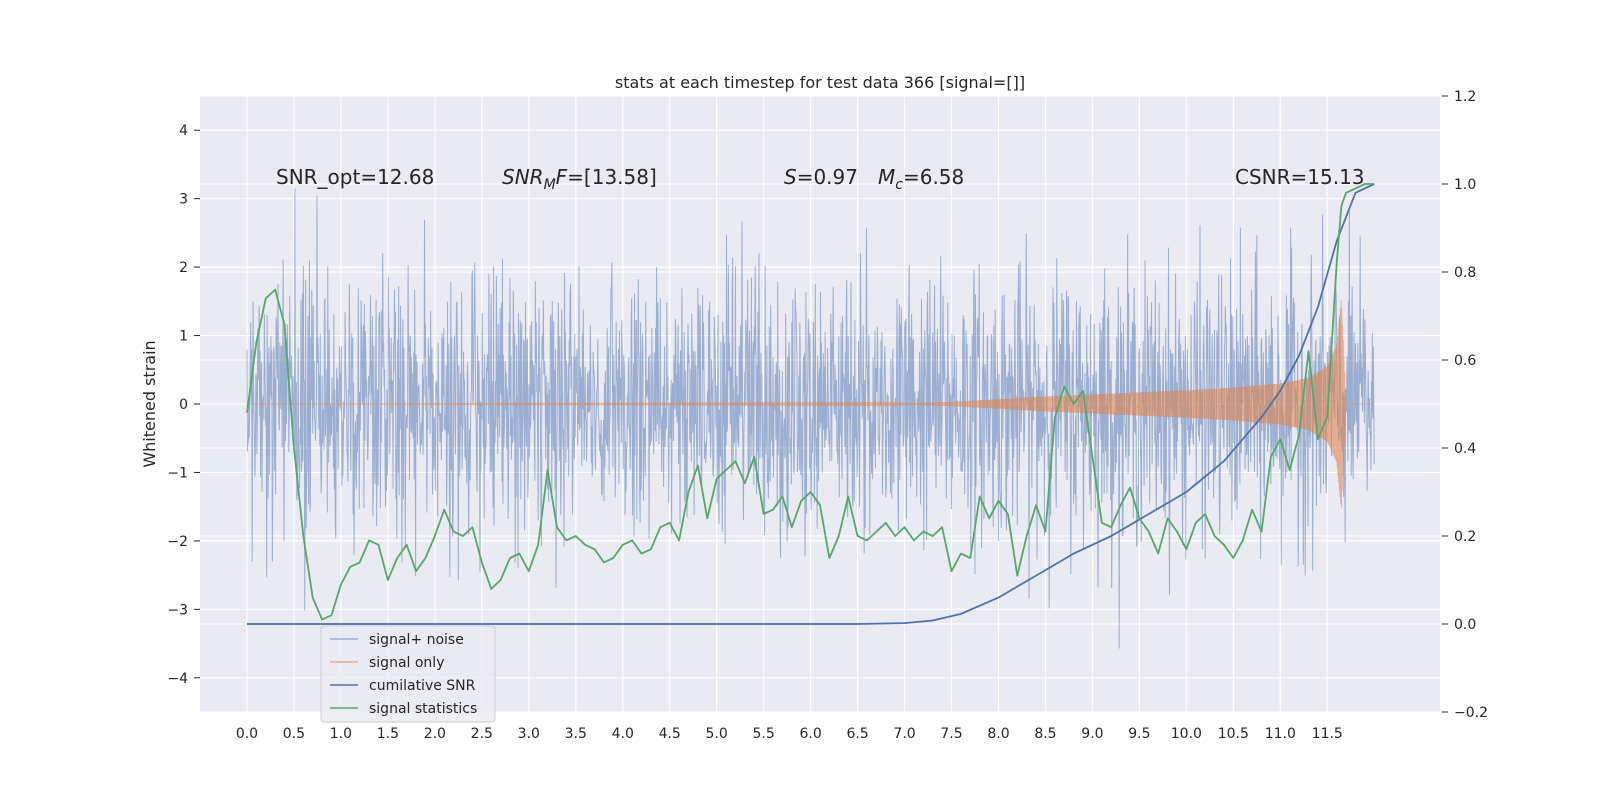  What do you see at coordinates (550, 185) in the screenshot?
I see `snr-mf-subscript: M` at bounding box center [550, 185].